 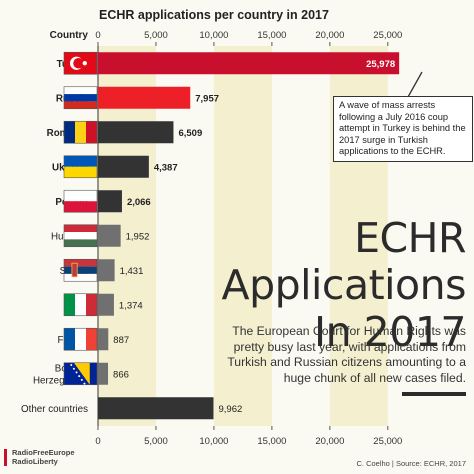 What do you see at coordinates (207, 98) in the screenshot?
I see `value-label: 7,957` at bounding box center [207, 98].